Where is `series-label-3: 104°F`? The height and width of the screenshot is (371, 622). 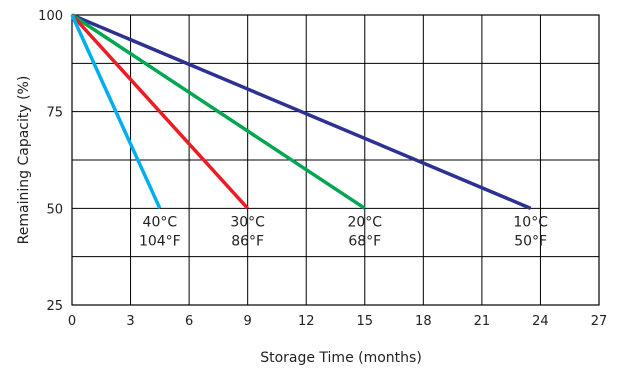
series-label-3: 104°F is located at coordinates (160, 241).